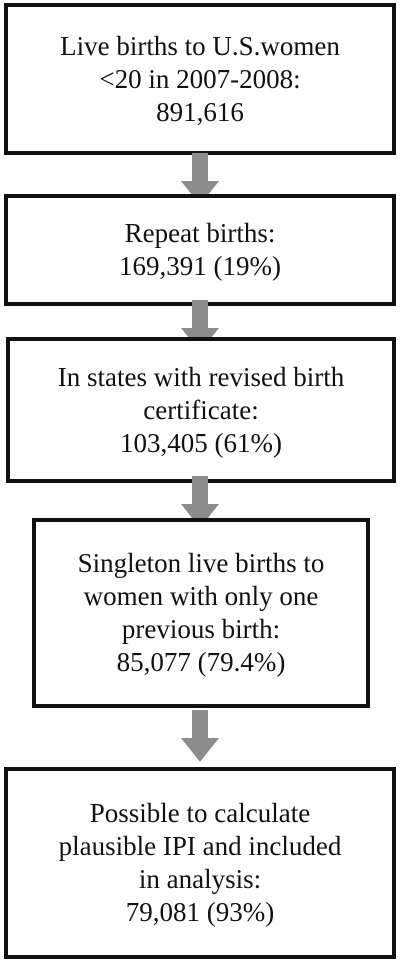  Describe the element at coordinates (200, 111) in the screenshot. I see `box-count: 891,616` at that location.